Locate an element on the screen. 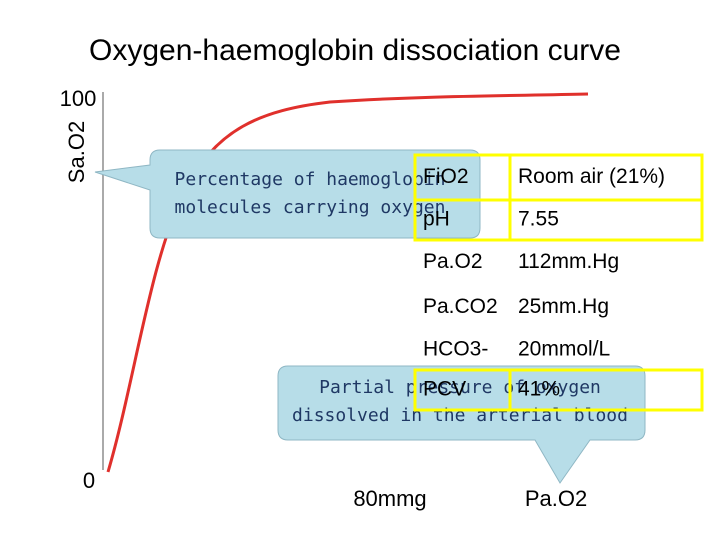 This screenshot has height=540, width=720. cell-text: HCO3- is located at coordinates (455, 349).